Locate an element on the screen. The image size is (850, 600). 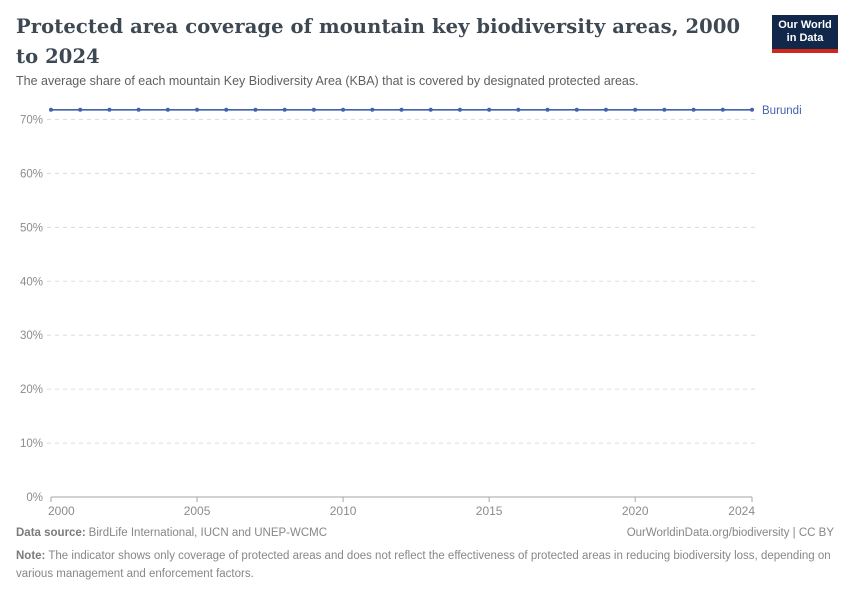
y-axis-tick-label: 70% is located at coordinates (31, 121).